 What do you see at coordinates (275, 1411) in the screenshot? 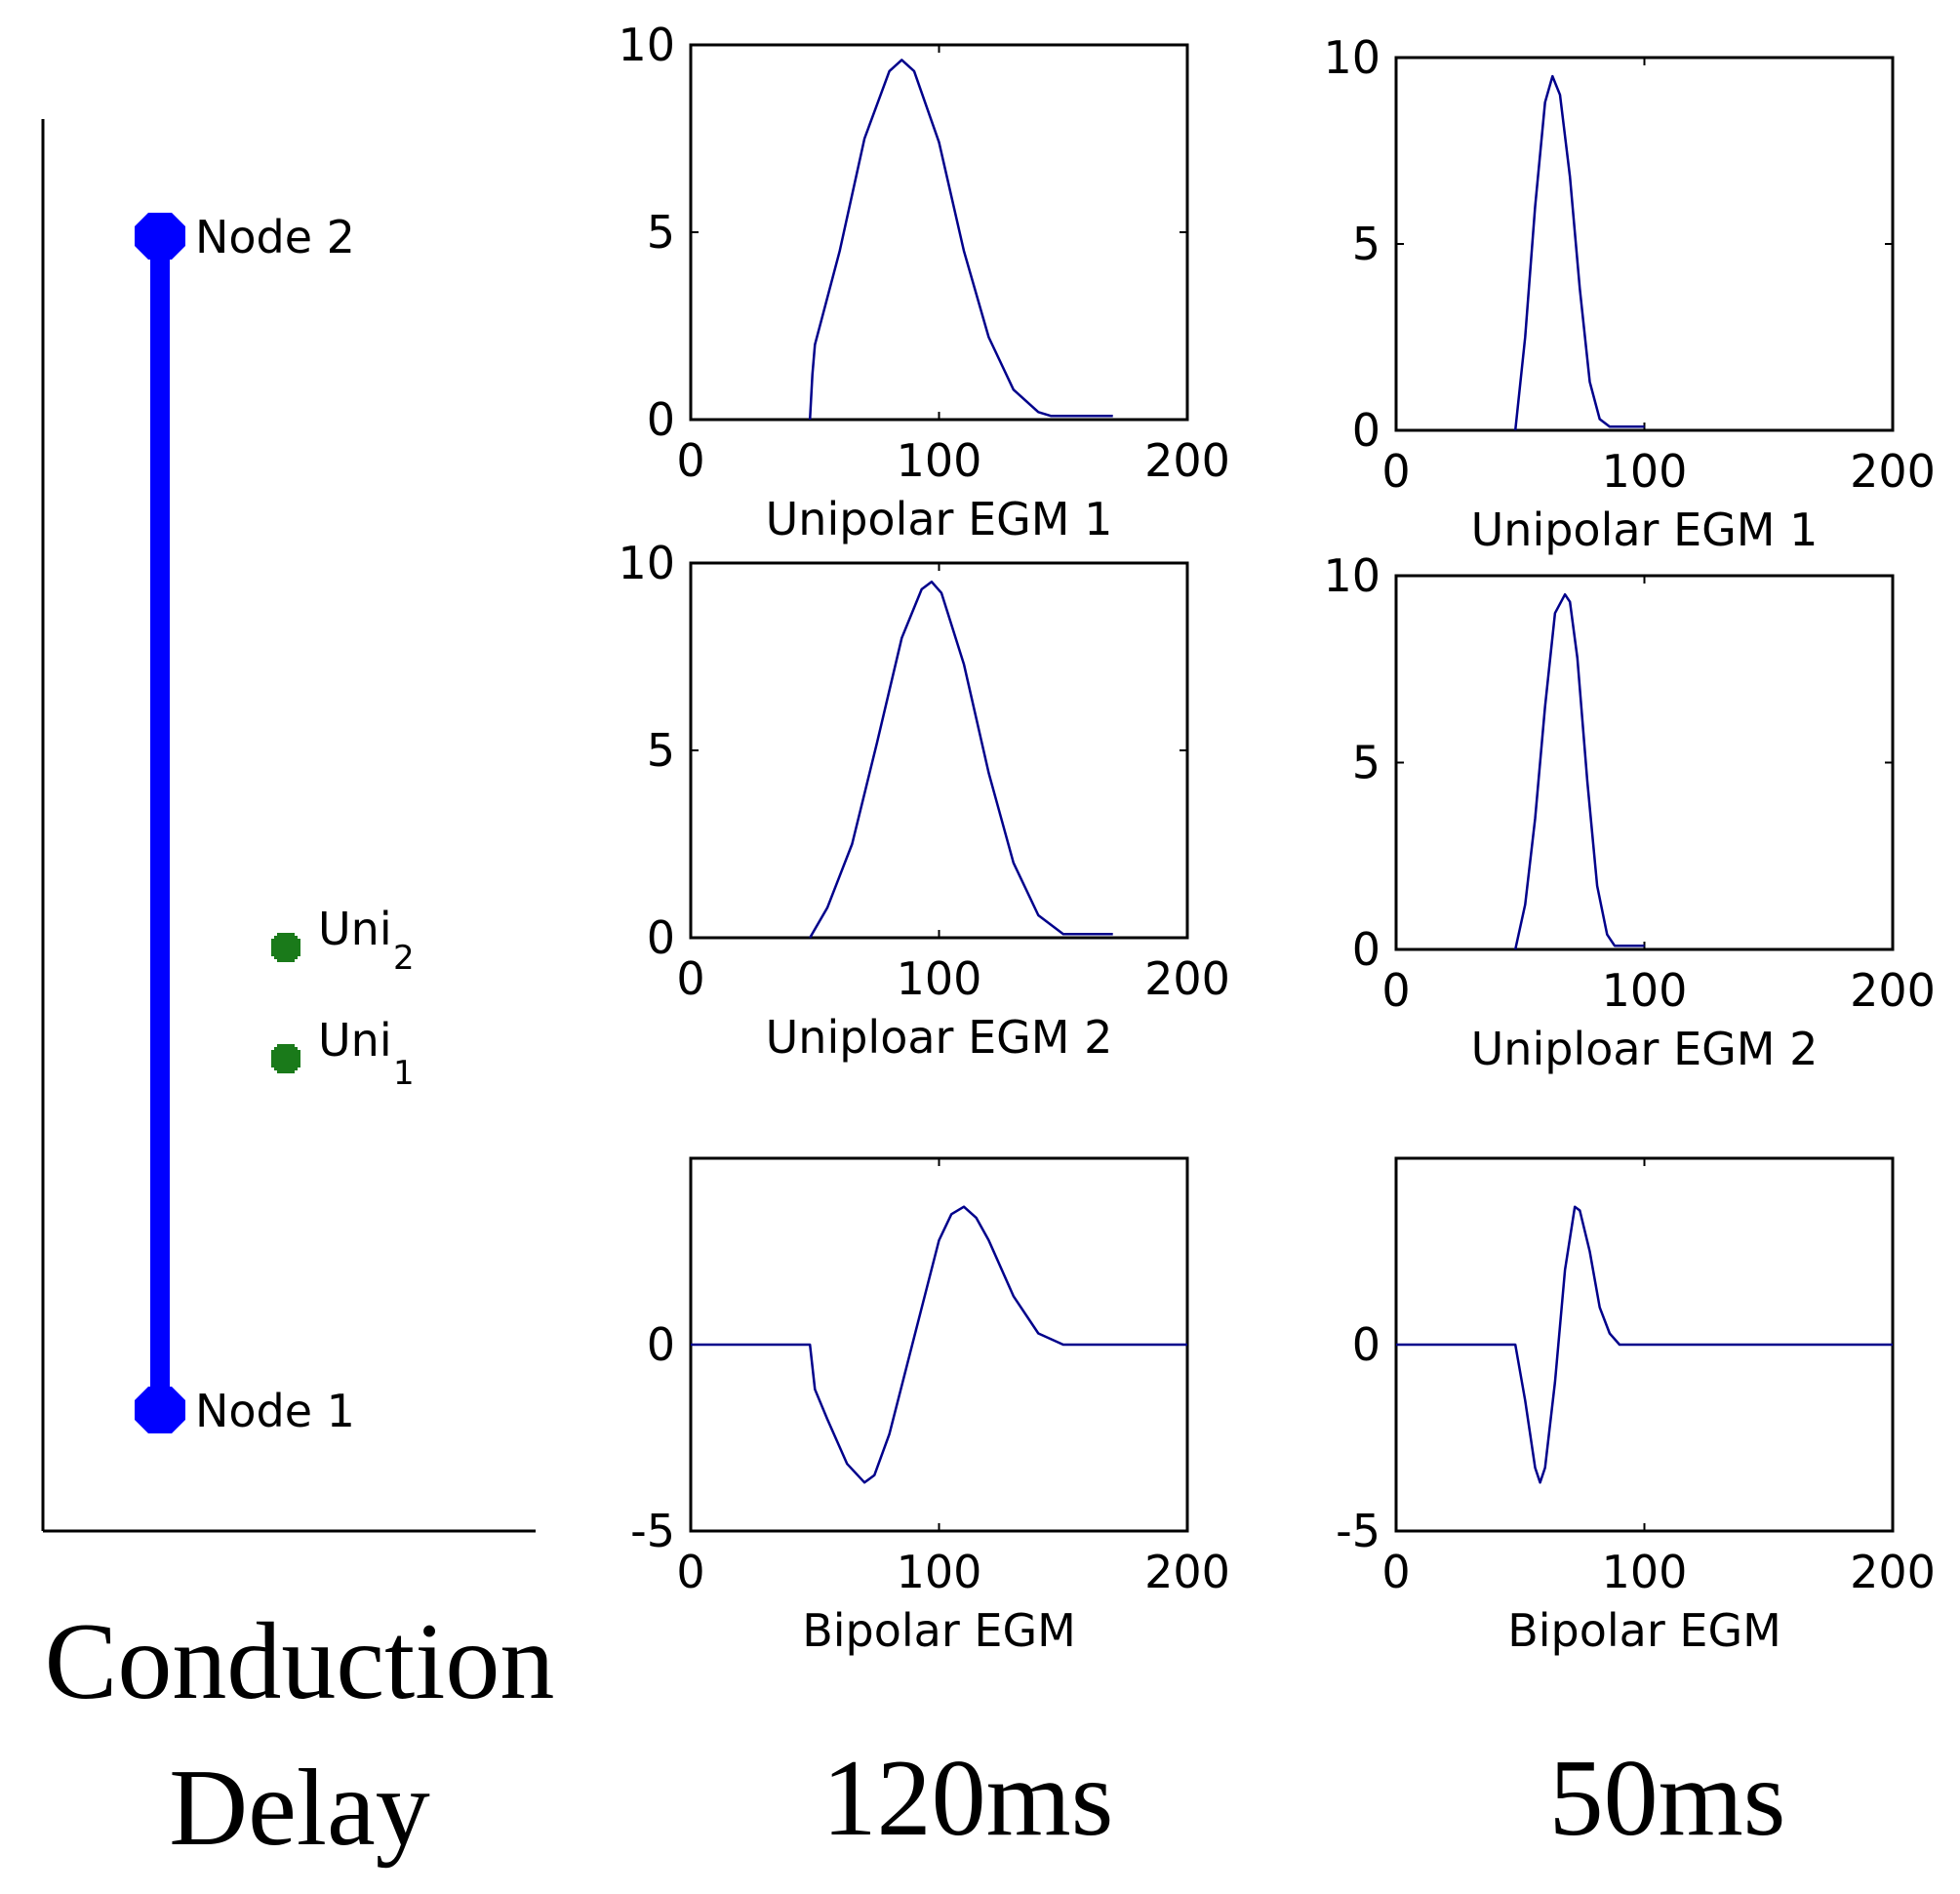
I see `node-1-label: Node 1` at bounding box center [275, 1411].